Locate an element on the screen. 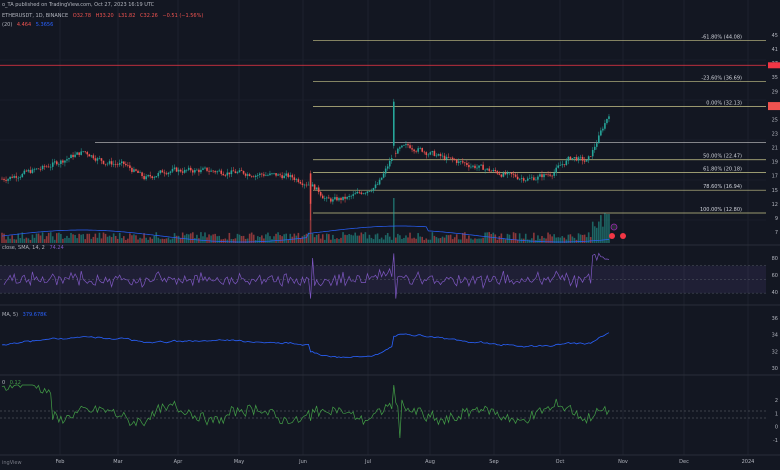  x-tick-10: Dec is located at coordinates (684, 462).